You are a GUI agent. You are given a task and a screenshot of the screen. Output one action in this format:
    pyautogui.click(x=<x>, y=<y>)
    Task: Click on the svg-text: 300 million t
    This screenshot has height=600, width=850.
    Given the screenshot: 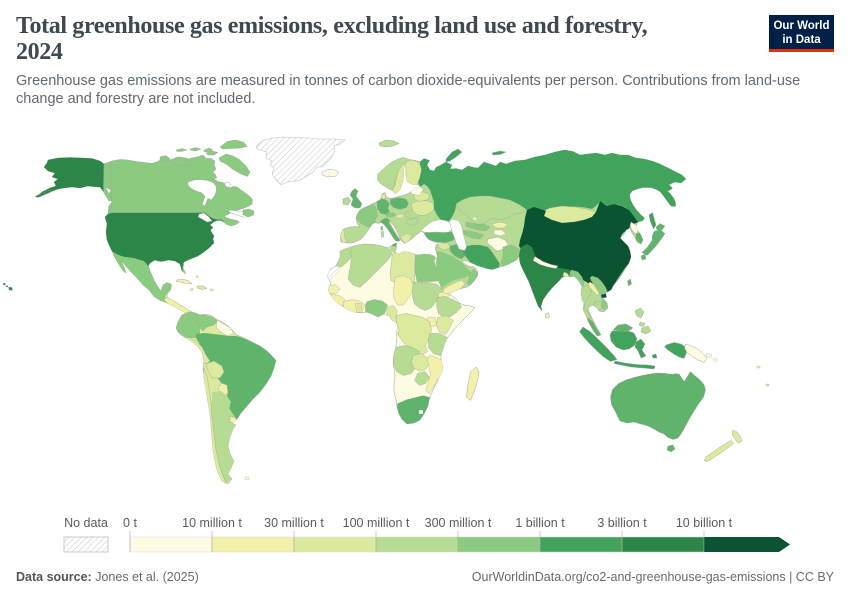 What is the action you would take?
    pyautogui.click(x=458, y=523)
    